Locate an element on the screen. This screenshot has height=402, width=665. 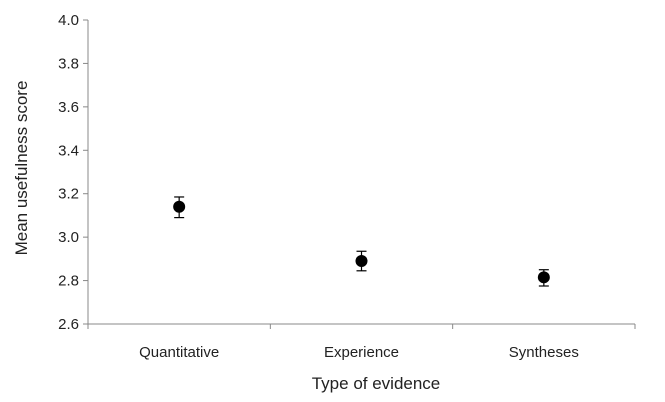
y-tick-label: 3.0 is located at coordinates (68, 237).